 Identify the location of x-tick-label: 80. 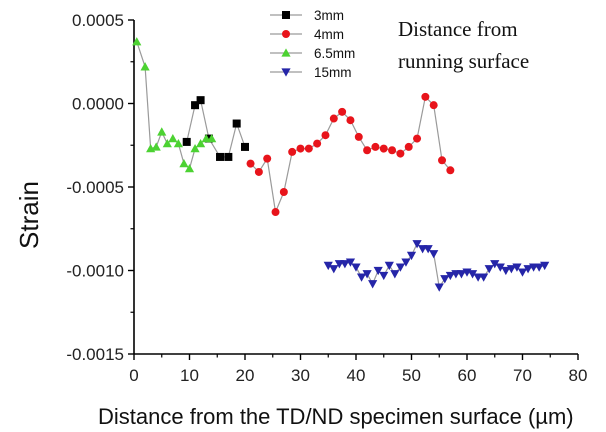
(578, 375).